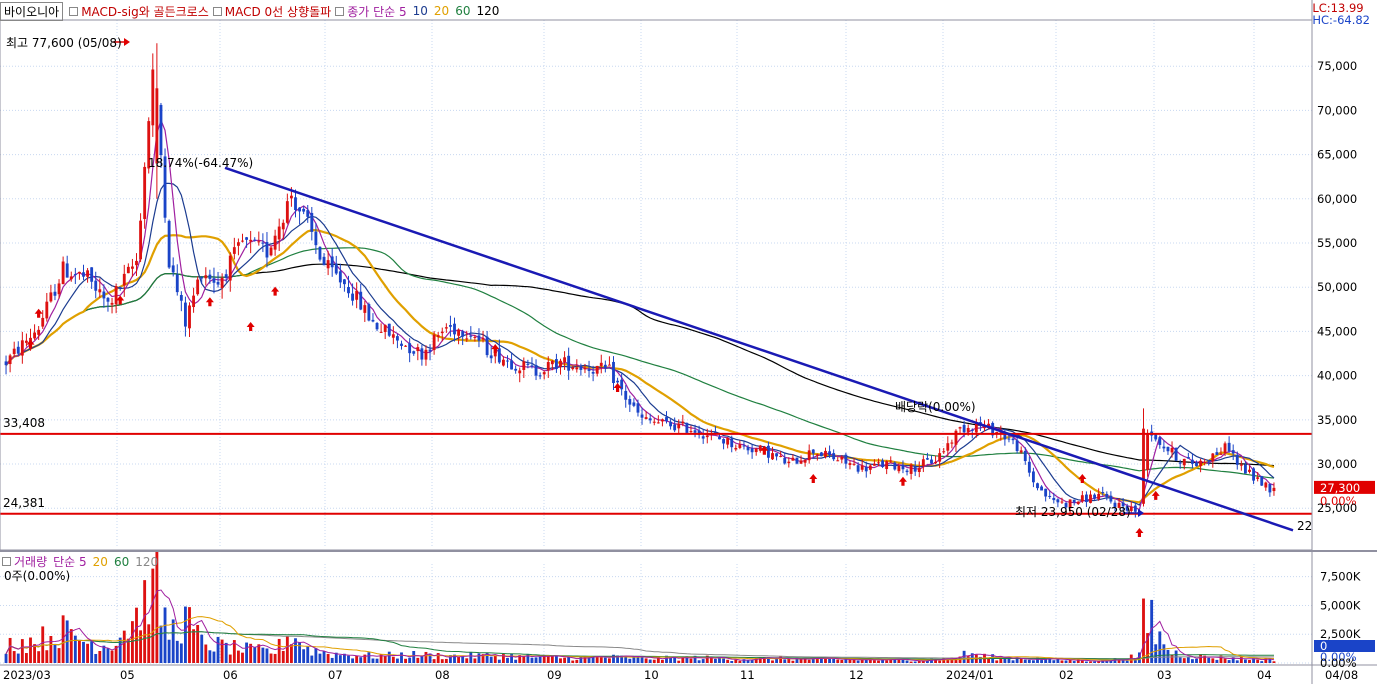 The height and width of the screenshot is (684, 1377). Describe the element at coordinates (32, 11) in the screenshot. I see `symbol-name: 바이오니아` at that location.